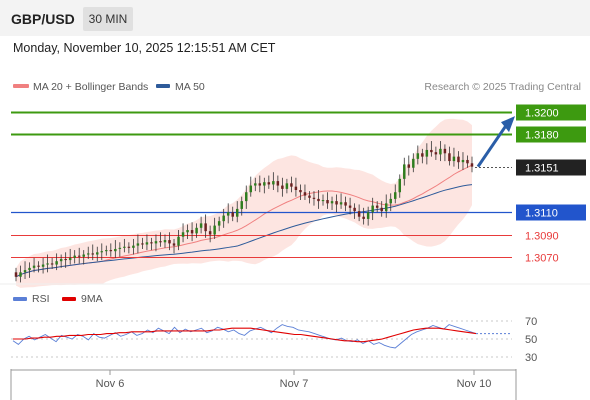 The width and height of the screenshot is (590, 400). What do you see at coordinates (20, 299) in the screenshot?
I see `rsi-legend-swatch` at bounding box center [20, 299].